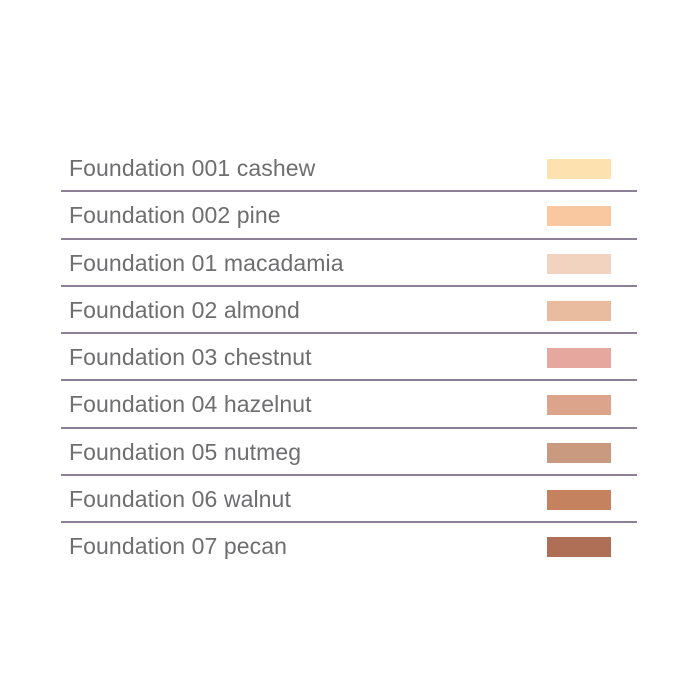  Describe the element at coordinates (349, 453) in the screenshot. I see `shade-row: Foundation 05 nutmeg` at that location.